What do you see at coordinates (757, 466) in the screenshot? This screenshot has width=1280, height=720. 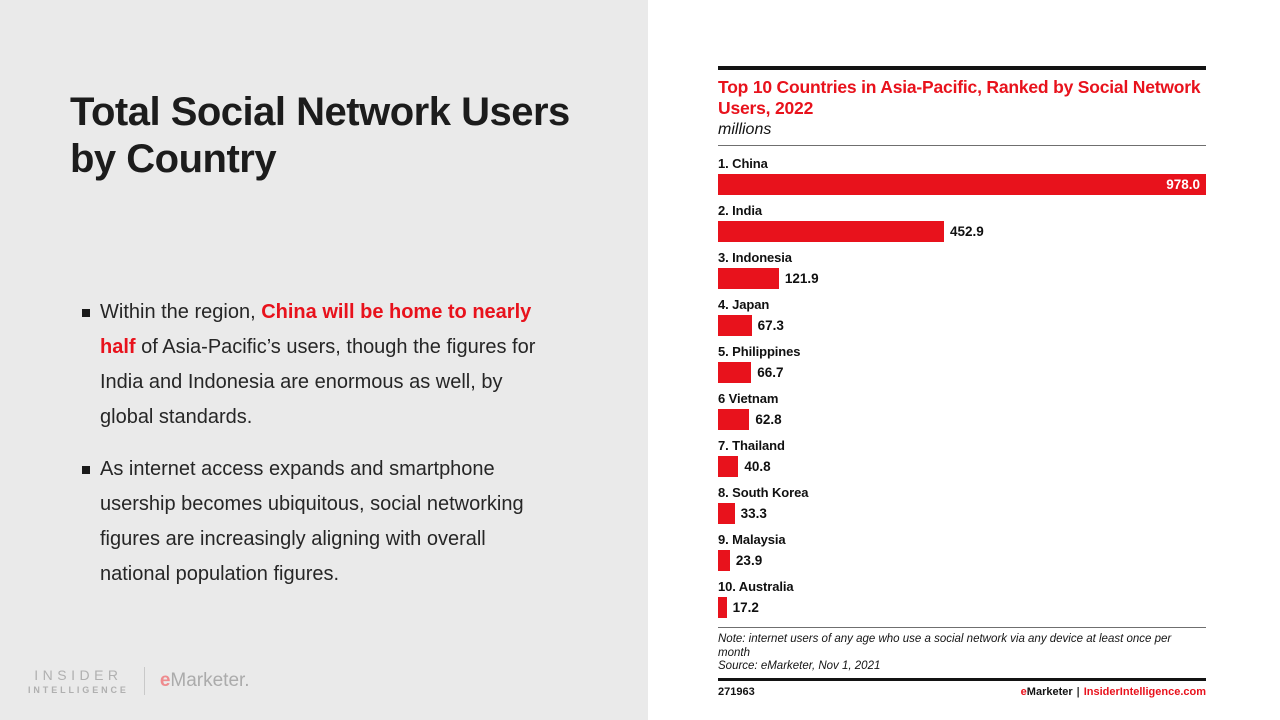 I see `bar-value-label: 40.8` at bounding box center [757, 466].